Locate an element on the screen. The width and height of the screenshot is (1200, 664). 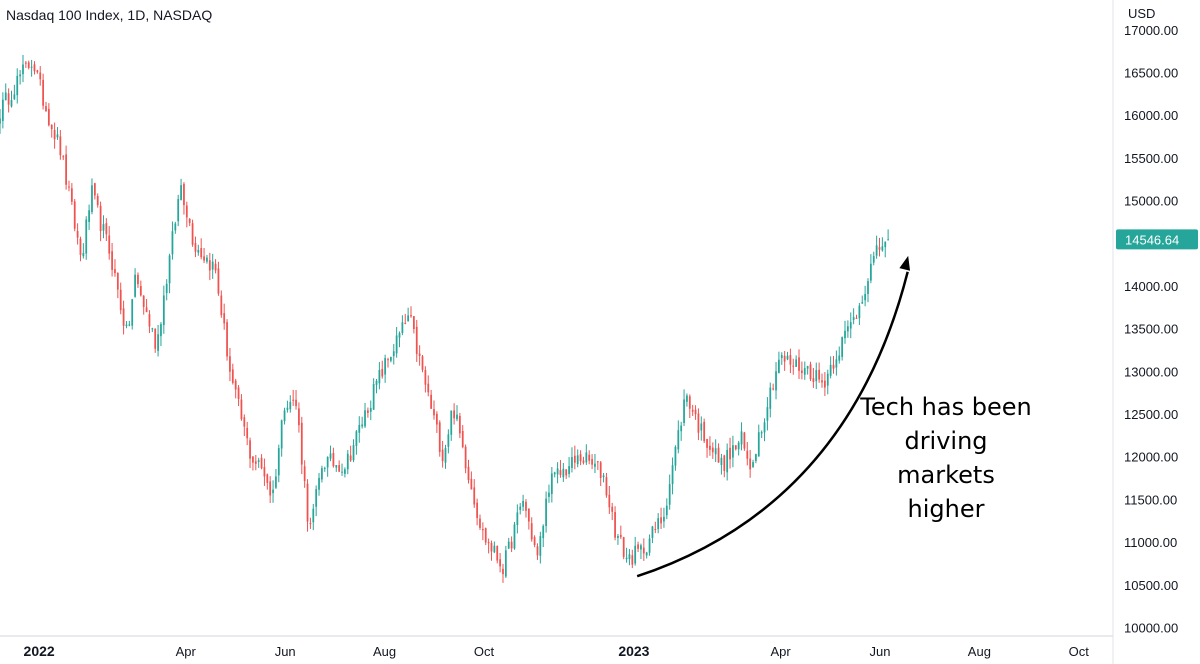
y-axis-currency-label: USD is located at coordinates (1142, 13).